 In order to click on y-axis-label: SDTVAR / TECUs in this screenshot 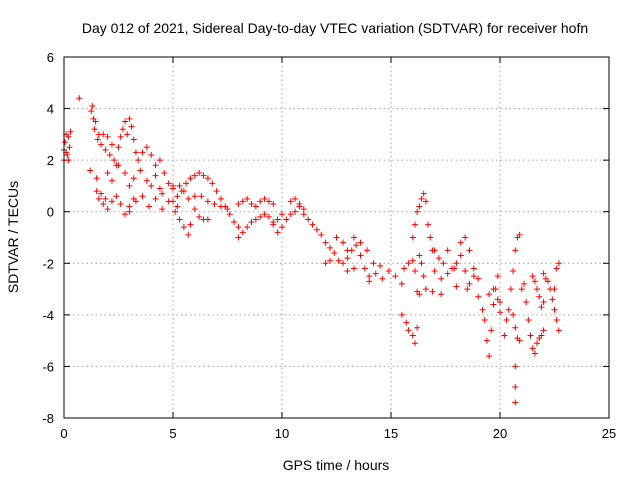, I will do `click(13, 237)`.